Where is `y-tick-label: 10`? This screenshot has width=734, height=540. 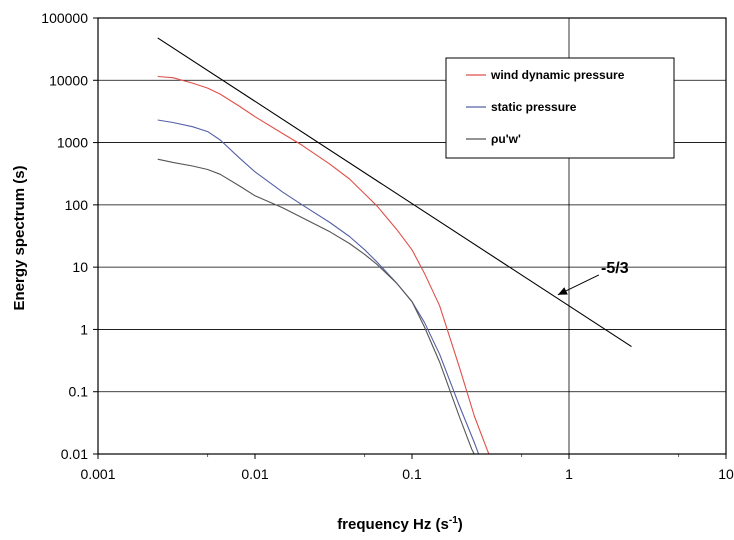
y-tick-label: 10 is located at coordinates (80, 267).